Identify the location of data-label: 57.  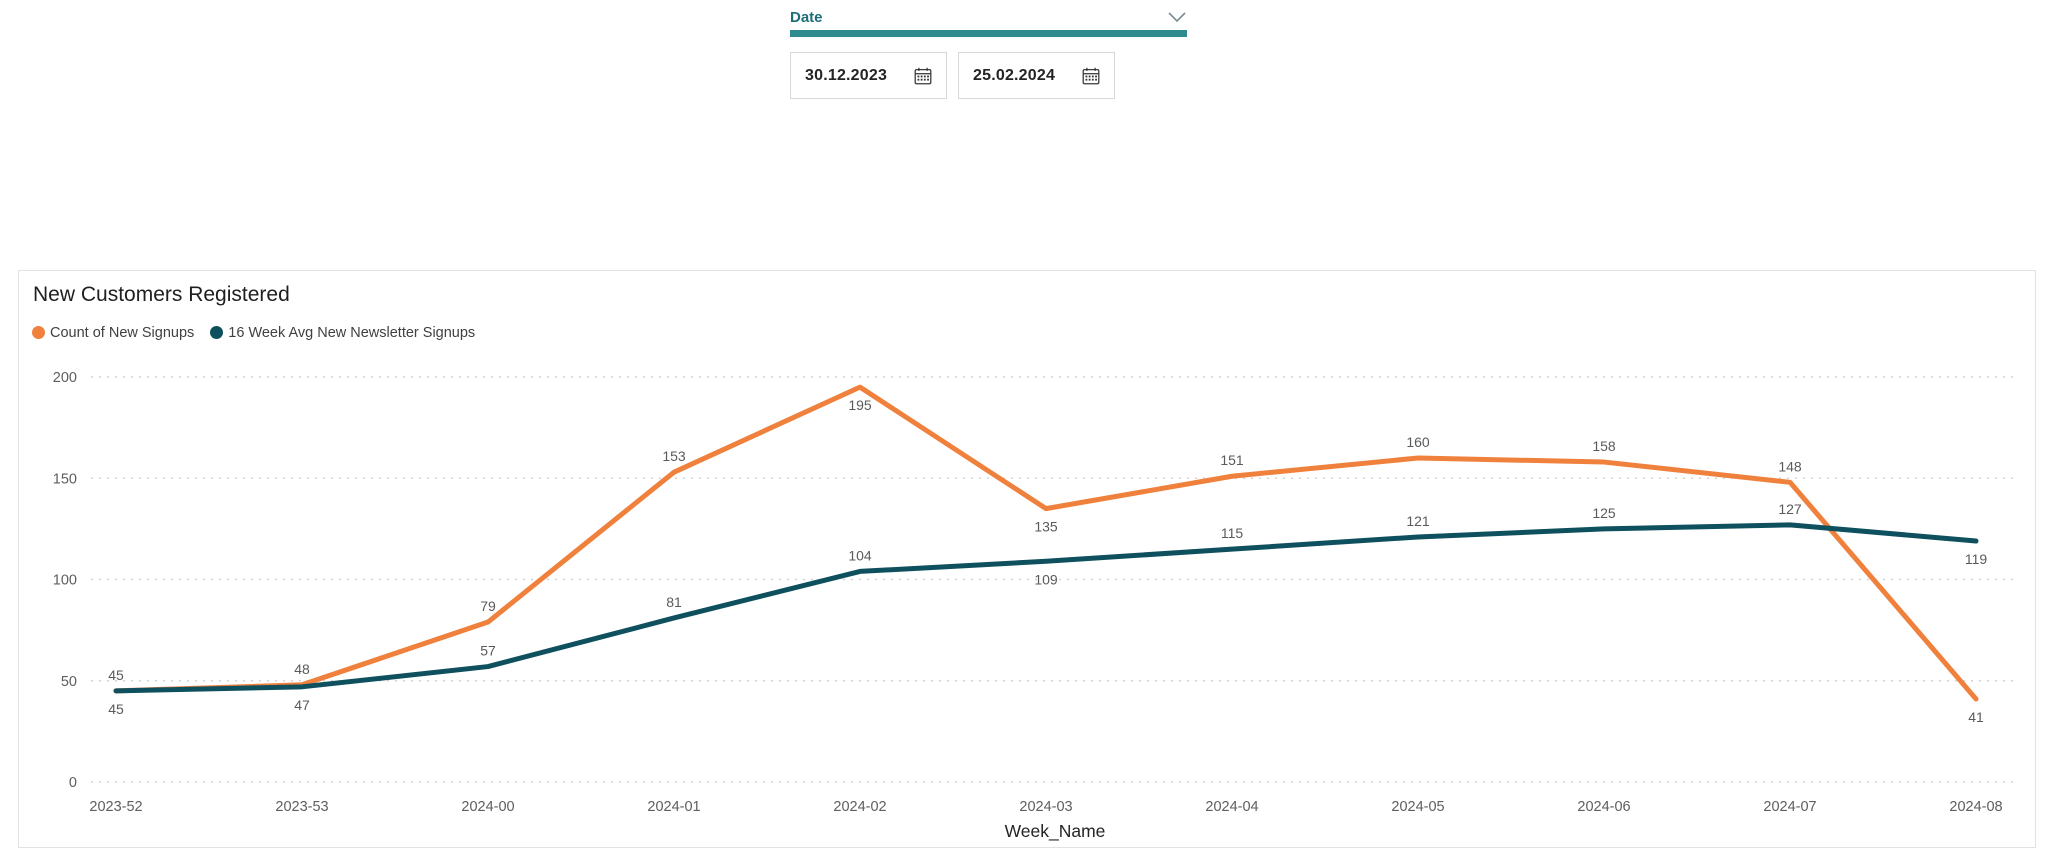
(488, 651).